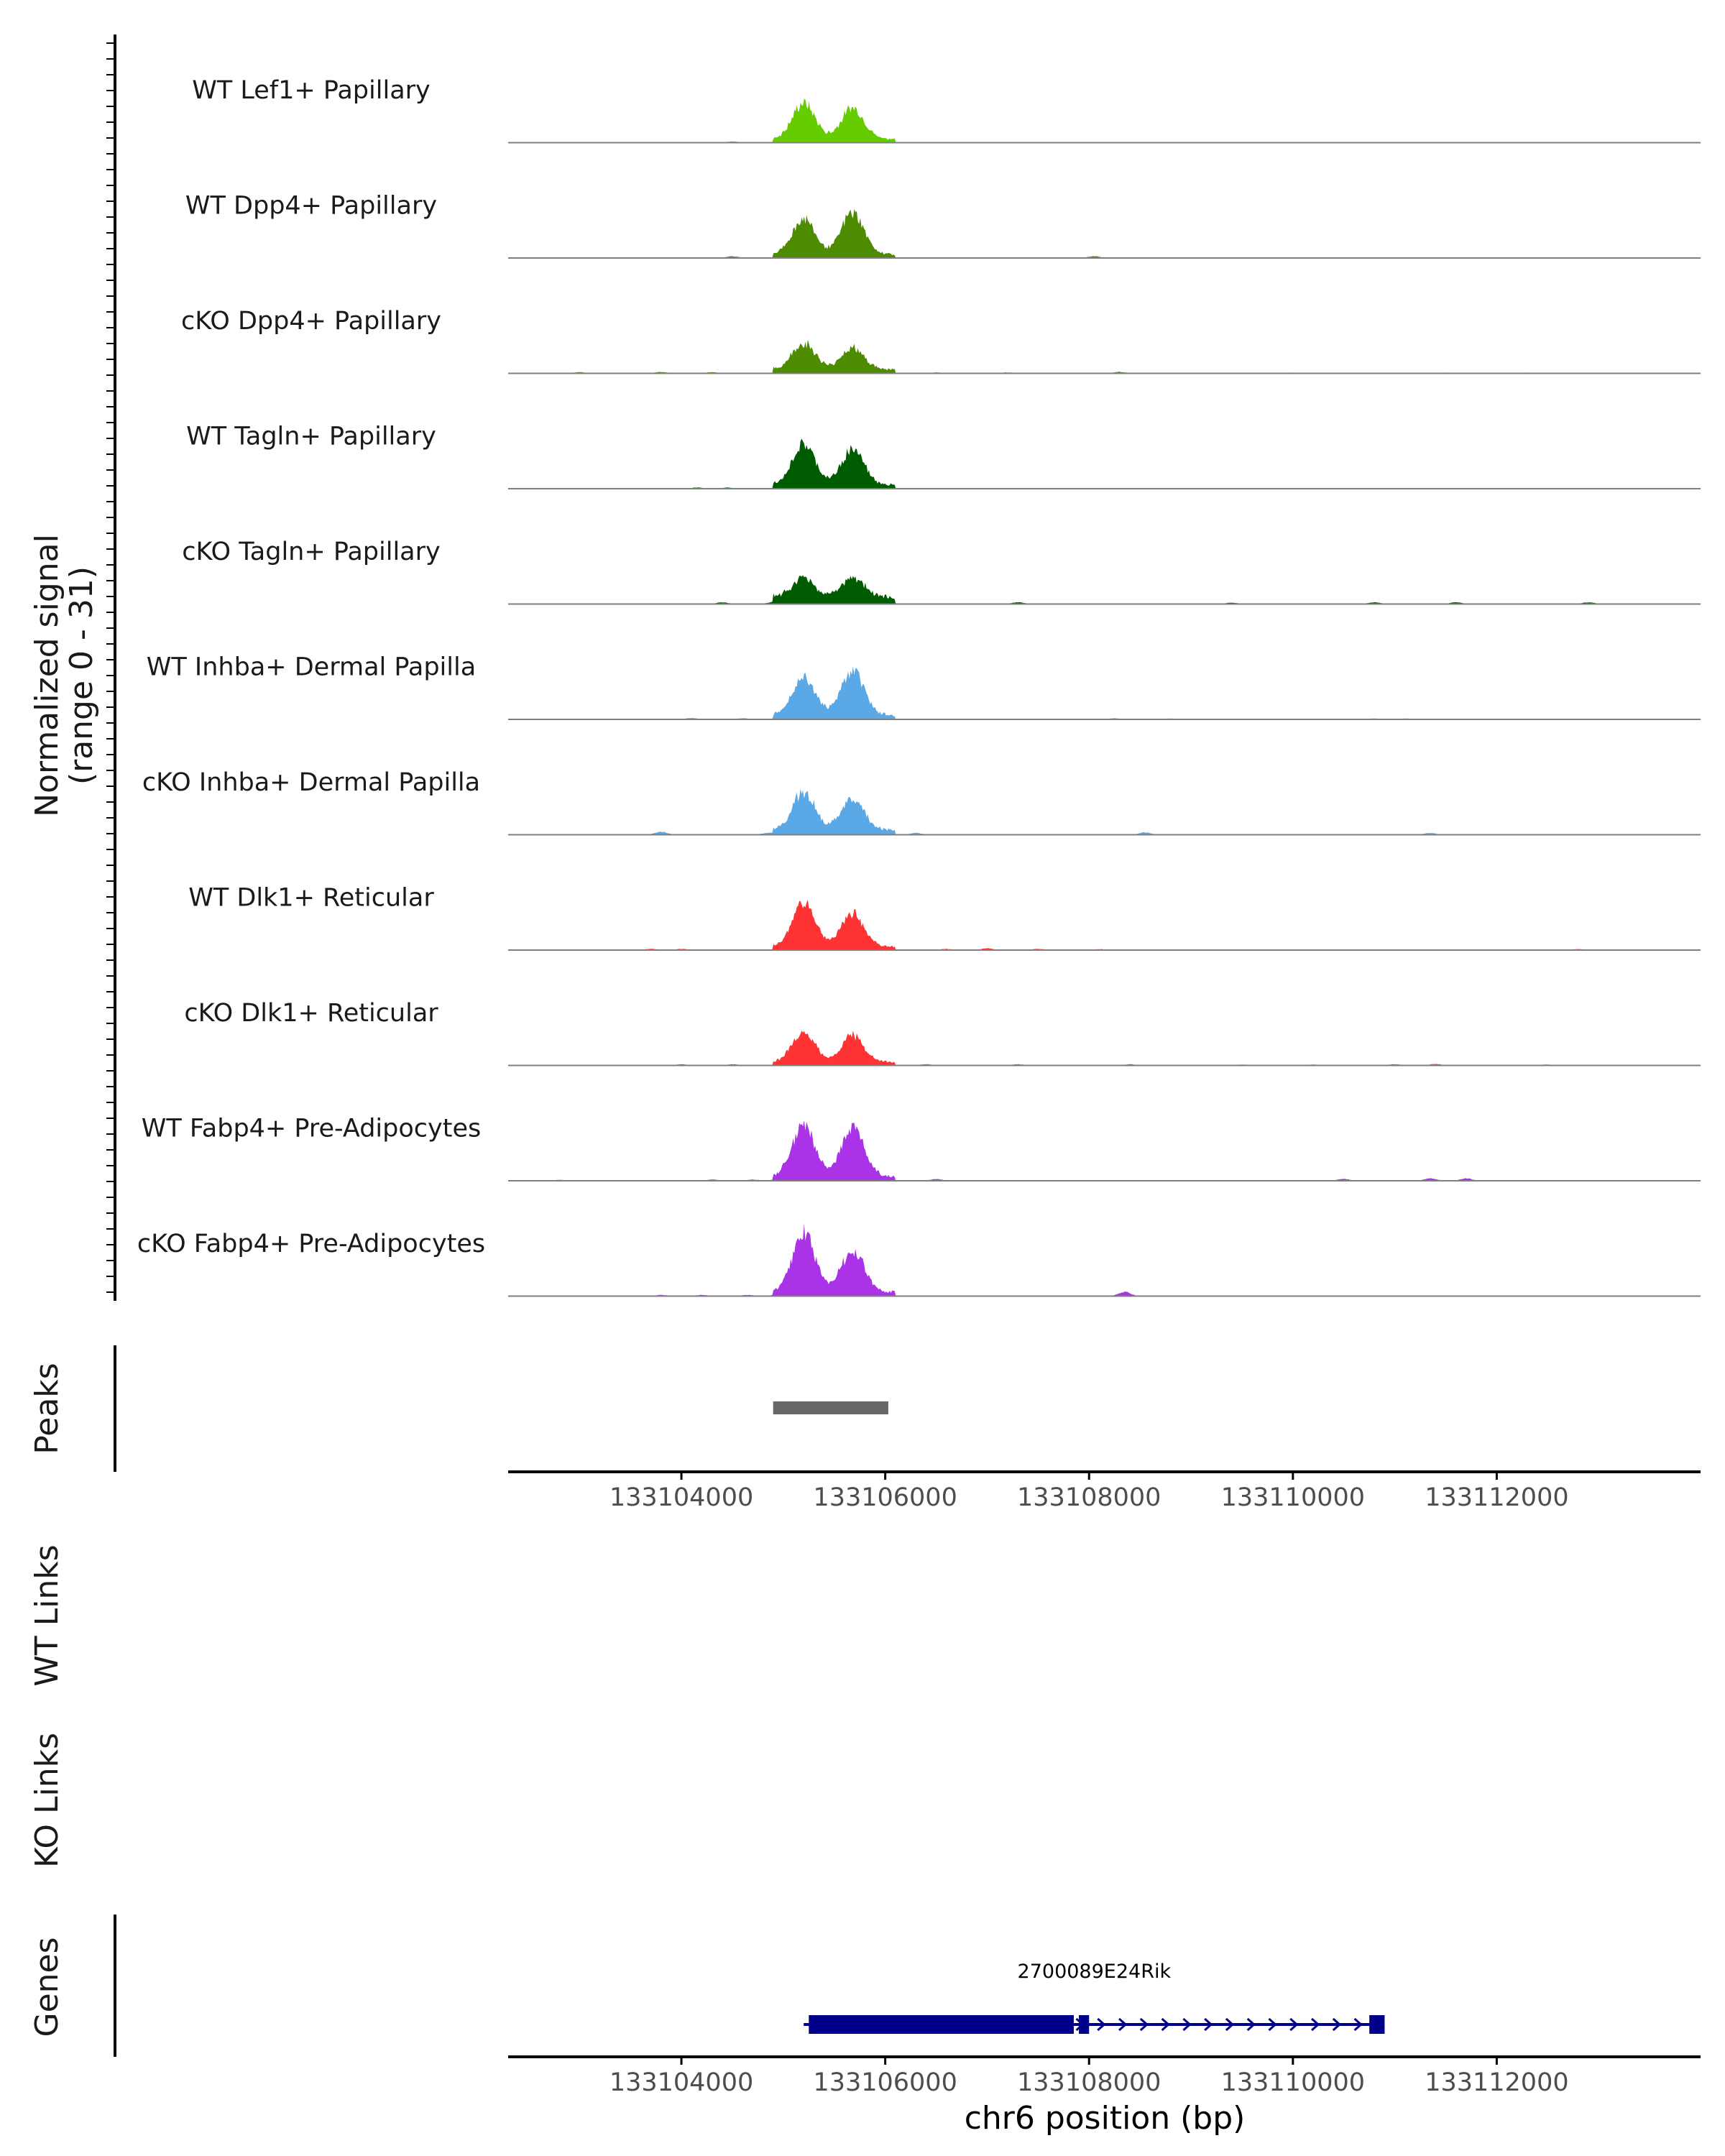  Describe the element at coordinates (311, 1014) in the screenshot. I see `track-label: cKO Dlk1+ Reticular` at that location.